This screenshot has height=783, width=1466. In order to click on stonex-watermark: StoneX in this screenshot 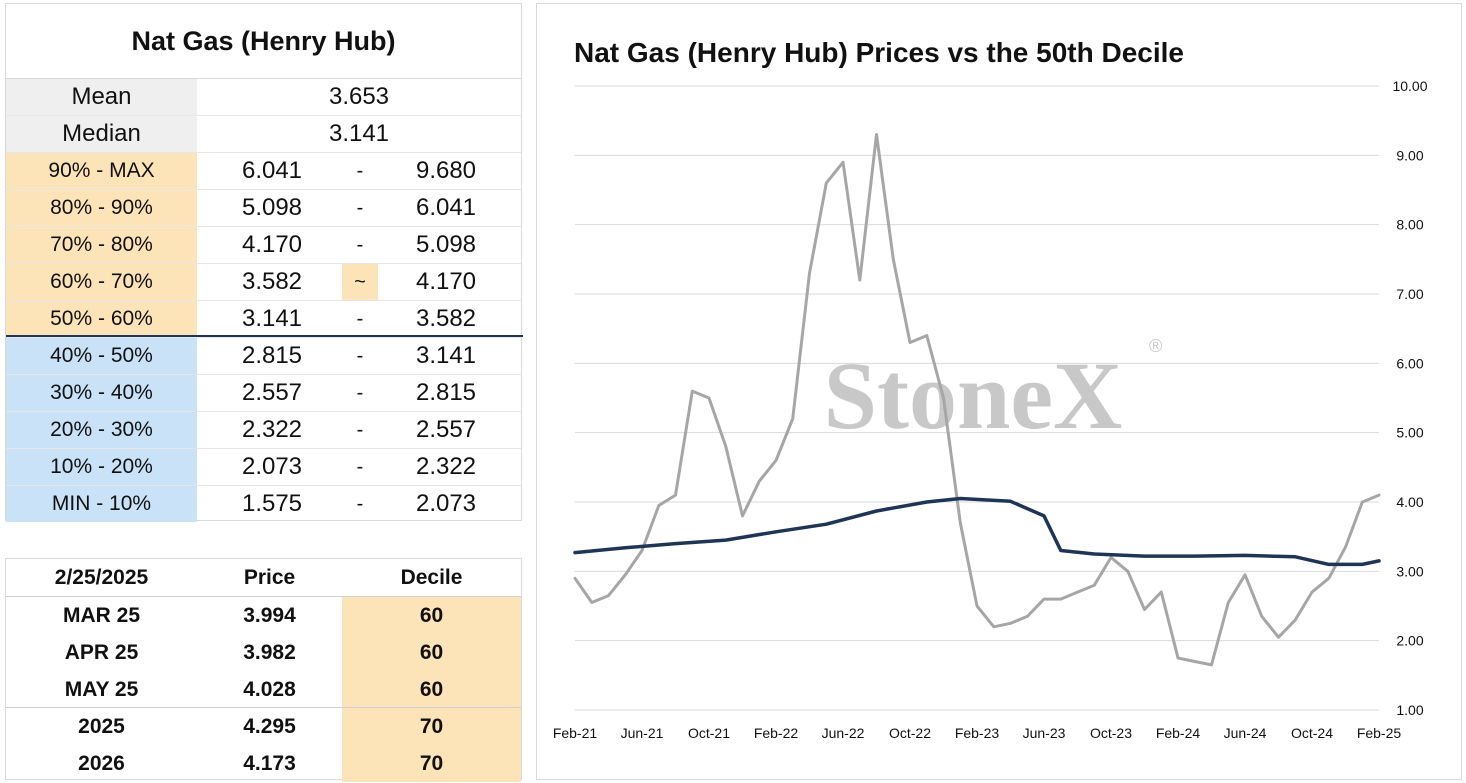, I will do `click(973, 395)`.